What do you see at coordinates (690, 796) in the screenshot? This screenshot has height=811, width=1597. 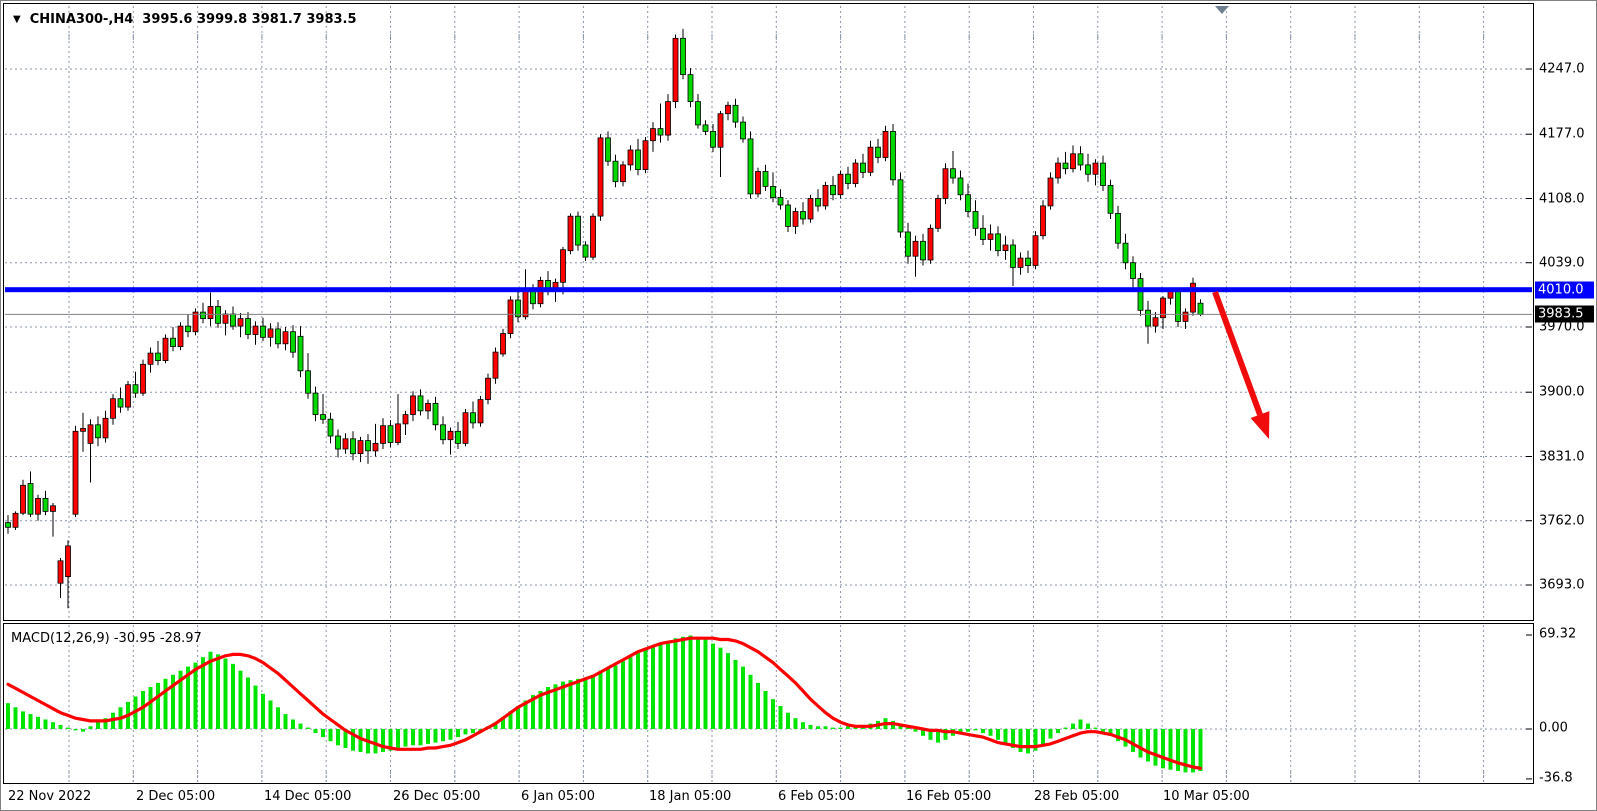 I see `time-axis-label: 18 Jan 05:00` at bounding box center [690, 796].